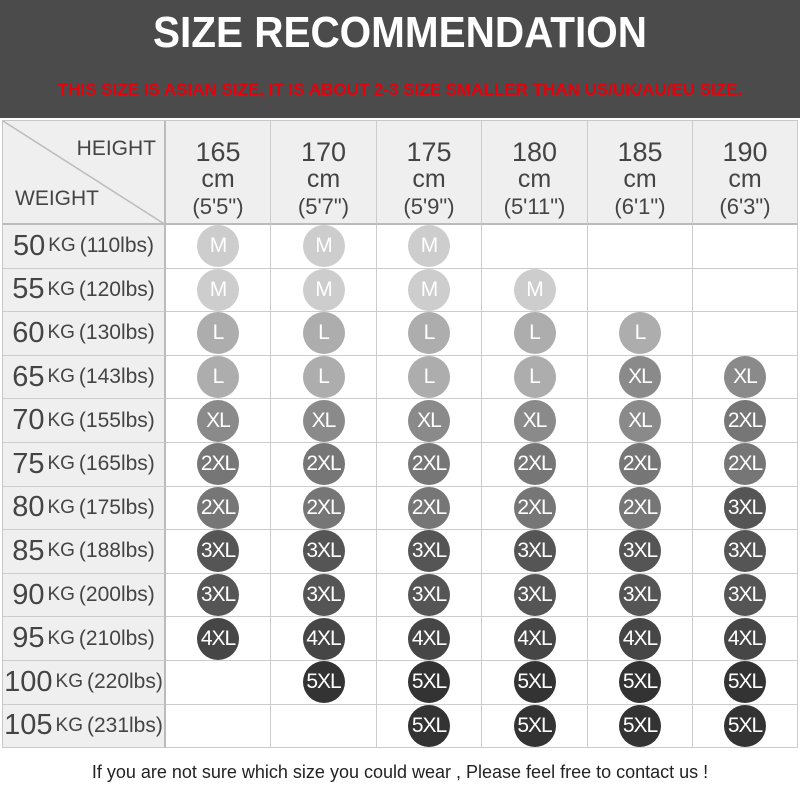 The image size is (800, 800). What do you see at coordinates (116, 420) in the screenshot?
I see `weight-lbs: (155lbs)` at bounding box center [116, 420].